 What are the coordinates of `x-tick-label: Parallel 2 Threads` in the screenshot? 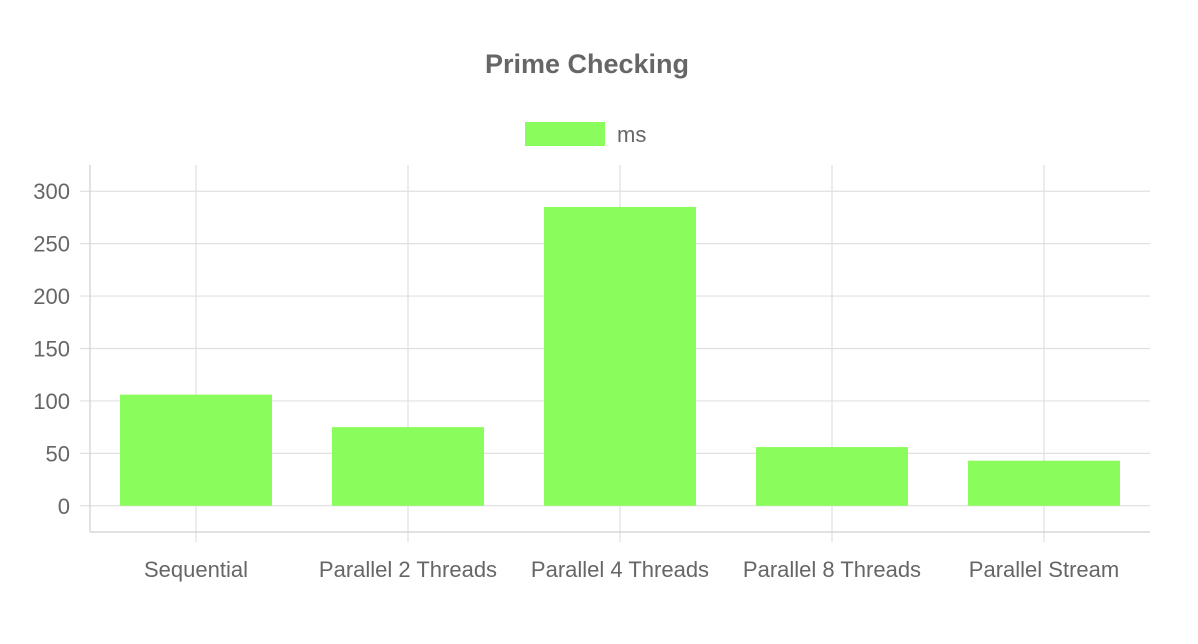 It's located at (408, 569).